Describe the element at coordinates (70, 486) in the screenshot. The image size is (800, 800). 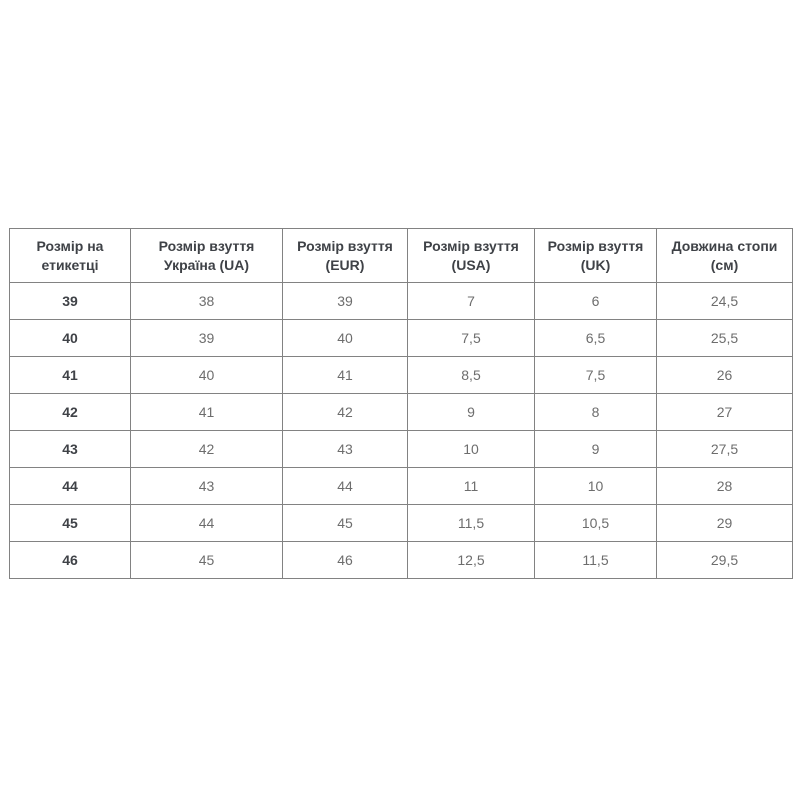
I see `label-cell: 44` at that location.